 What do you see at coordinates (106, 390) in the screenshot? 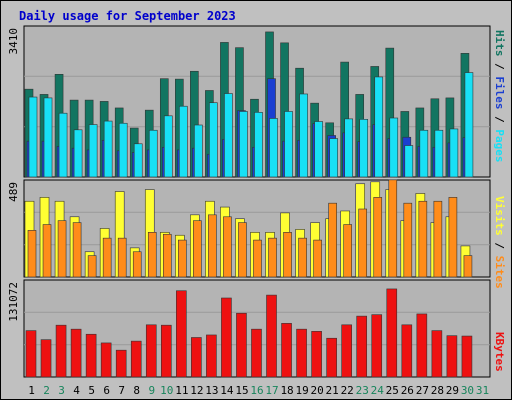
I see `x-tick-label: 6` at bounding box center [106, 390].